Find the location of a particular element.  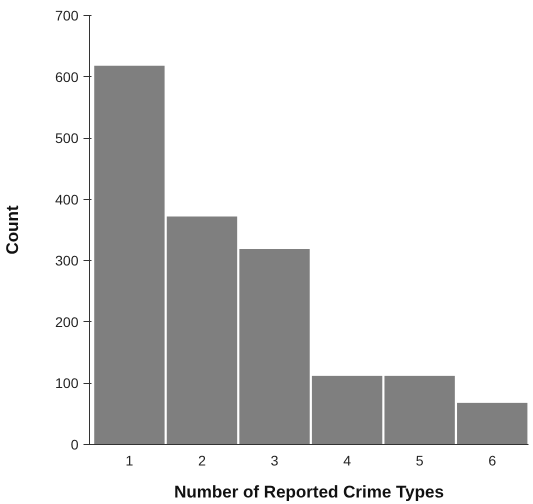

x-tick-label: 4 is located at coordinates (347, 460).